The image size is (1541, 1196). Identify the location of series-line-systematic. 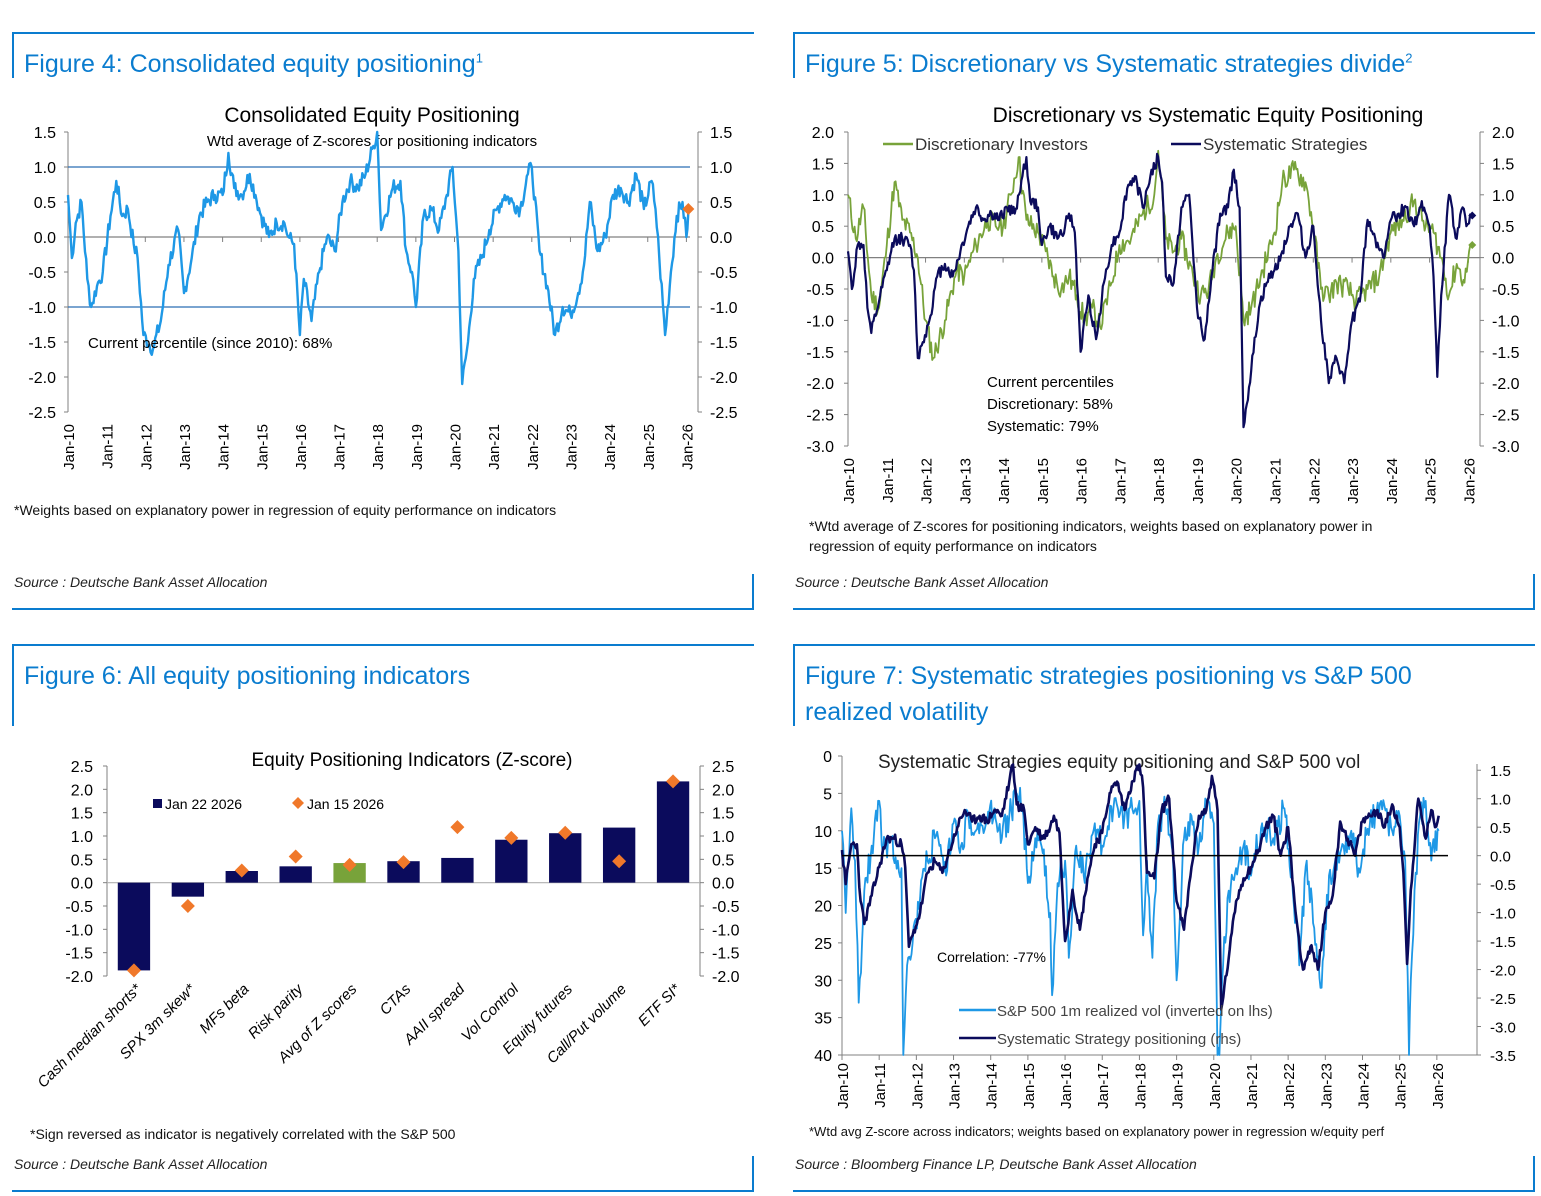
(1159, 290).